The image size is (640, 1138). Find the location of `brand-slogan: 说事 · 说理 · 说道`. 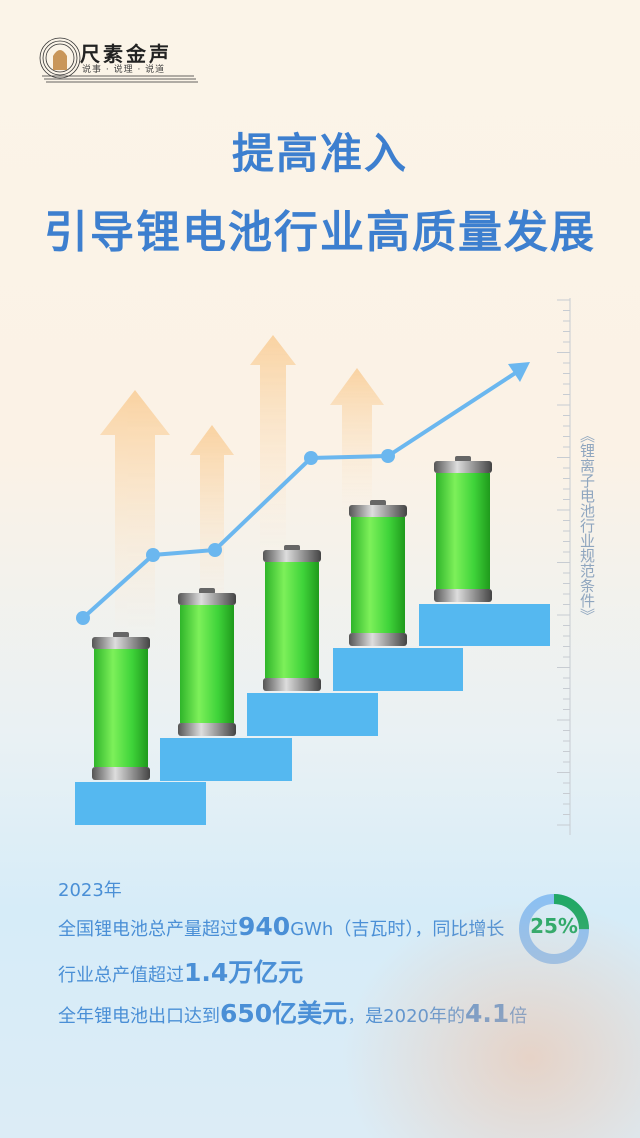

brand-slogan: 说事 · 说理 · 说道 is located at coordinates (124, 70).